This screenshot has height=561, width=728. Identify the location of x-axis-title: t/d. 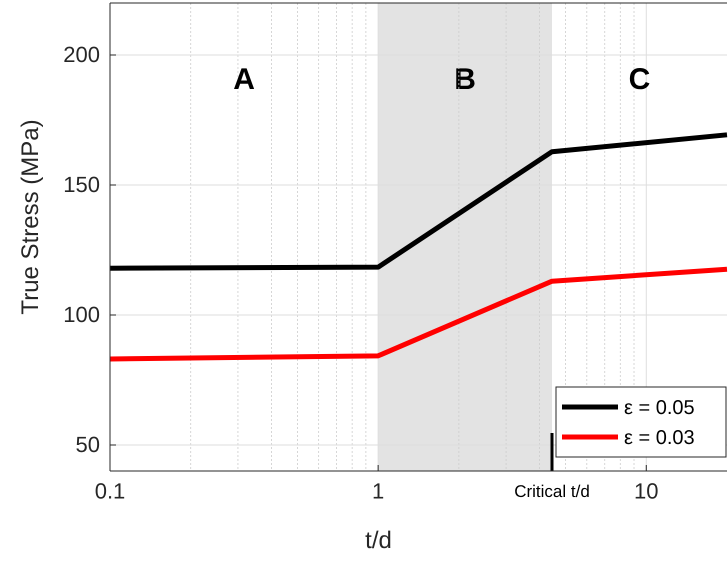
(378, 540).